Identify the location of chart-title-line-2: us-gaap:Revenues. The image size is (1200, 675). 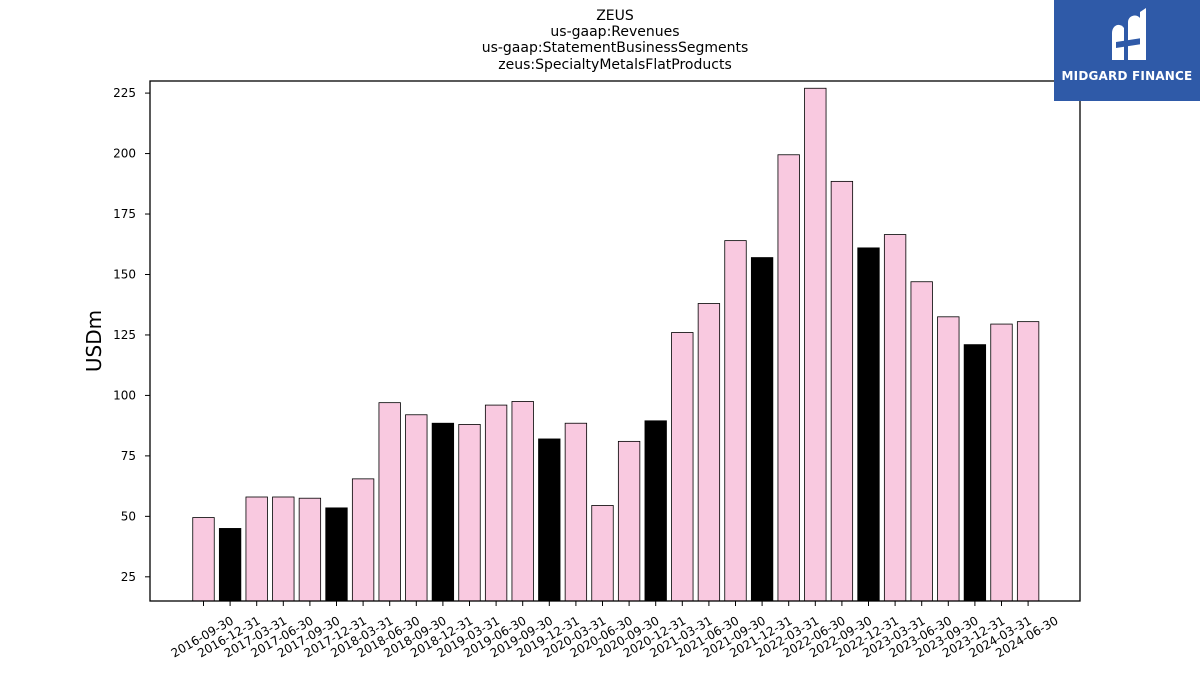
(614, 32).